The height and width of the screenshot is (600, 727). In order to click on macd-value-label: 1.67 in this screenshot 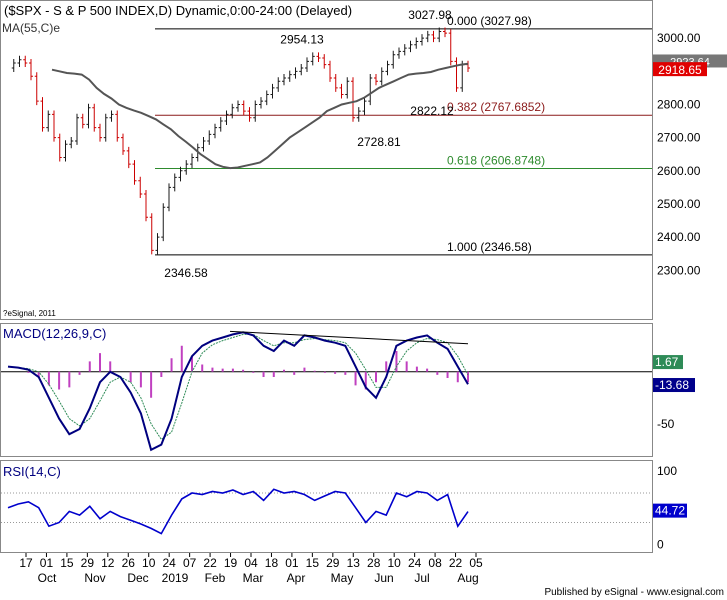, I will do `click(667, 362)`.